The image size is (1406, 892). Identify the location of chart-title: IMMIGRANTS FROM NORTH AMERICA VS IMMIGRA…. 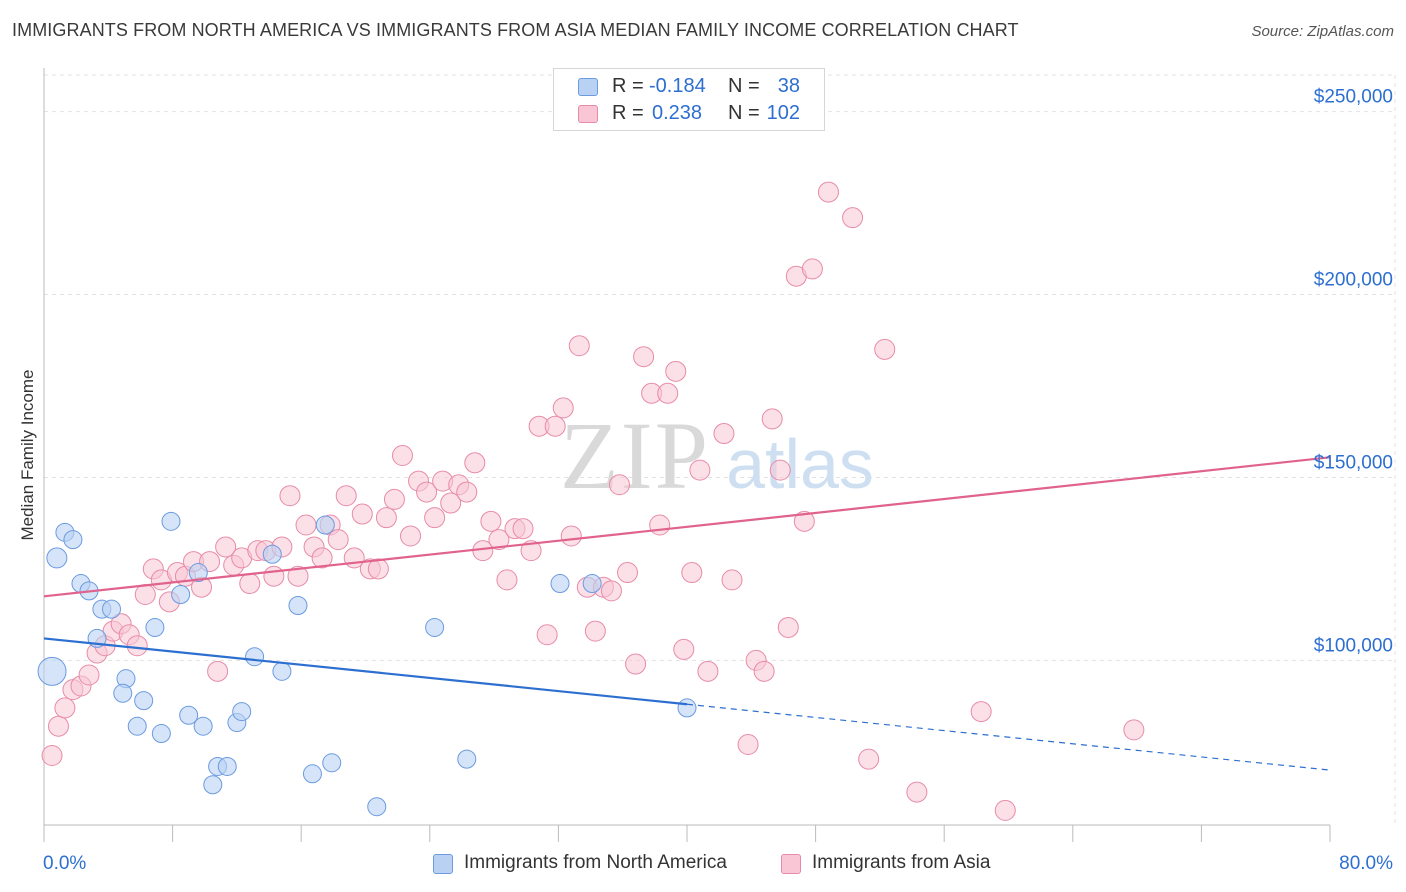
(515, 30).